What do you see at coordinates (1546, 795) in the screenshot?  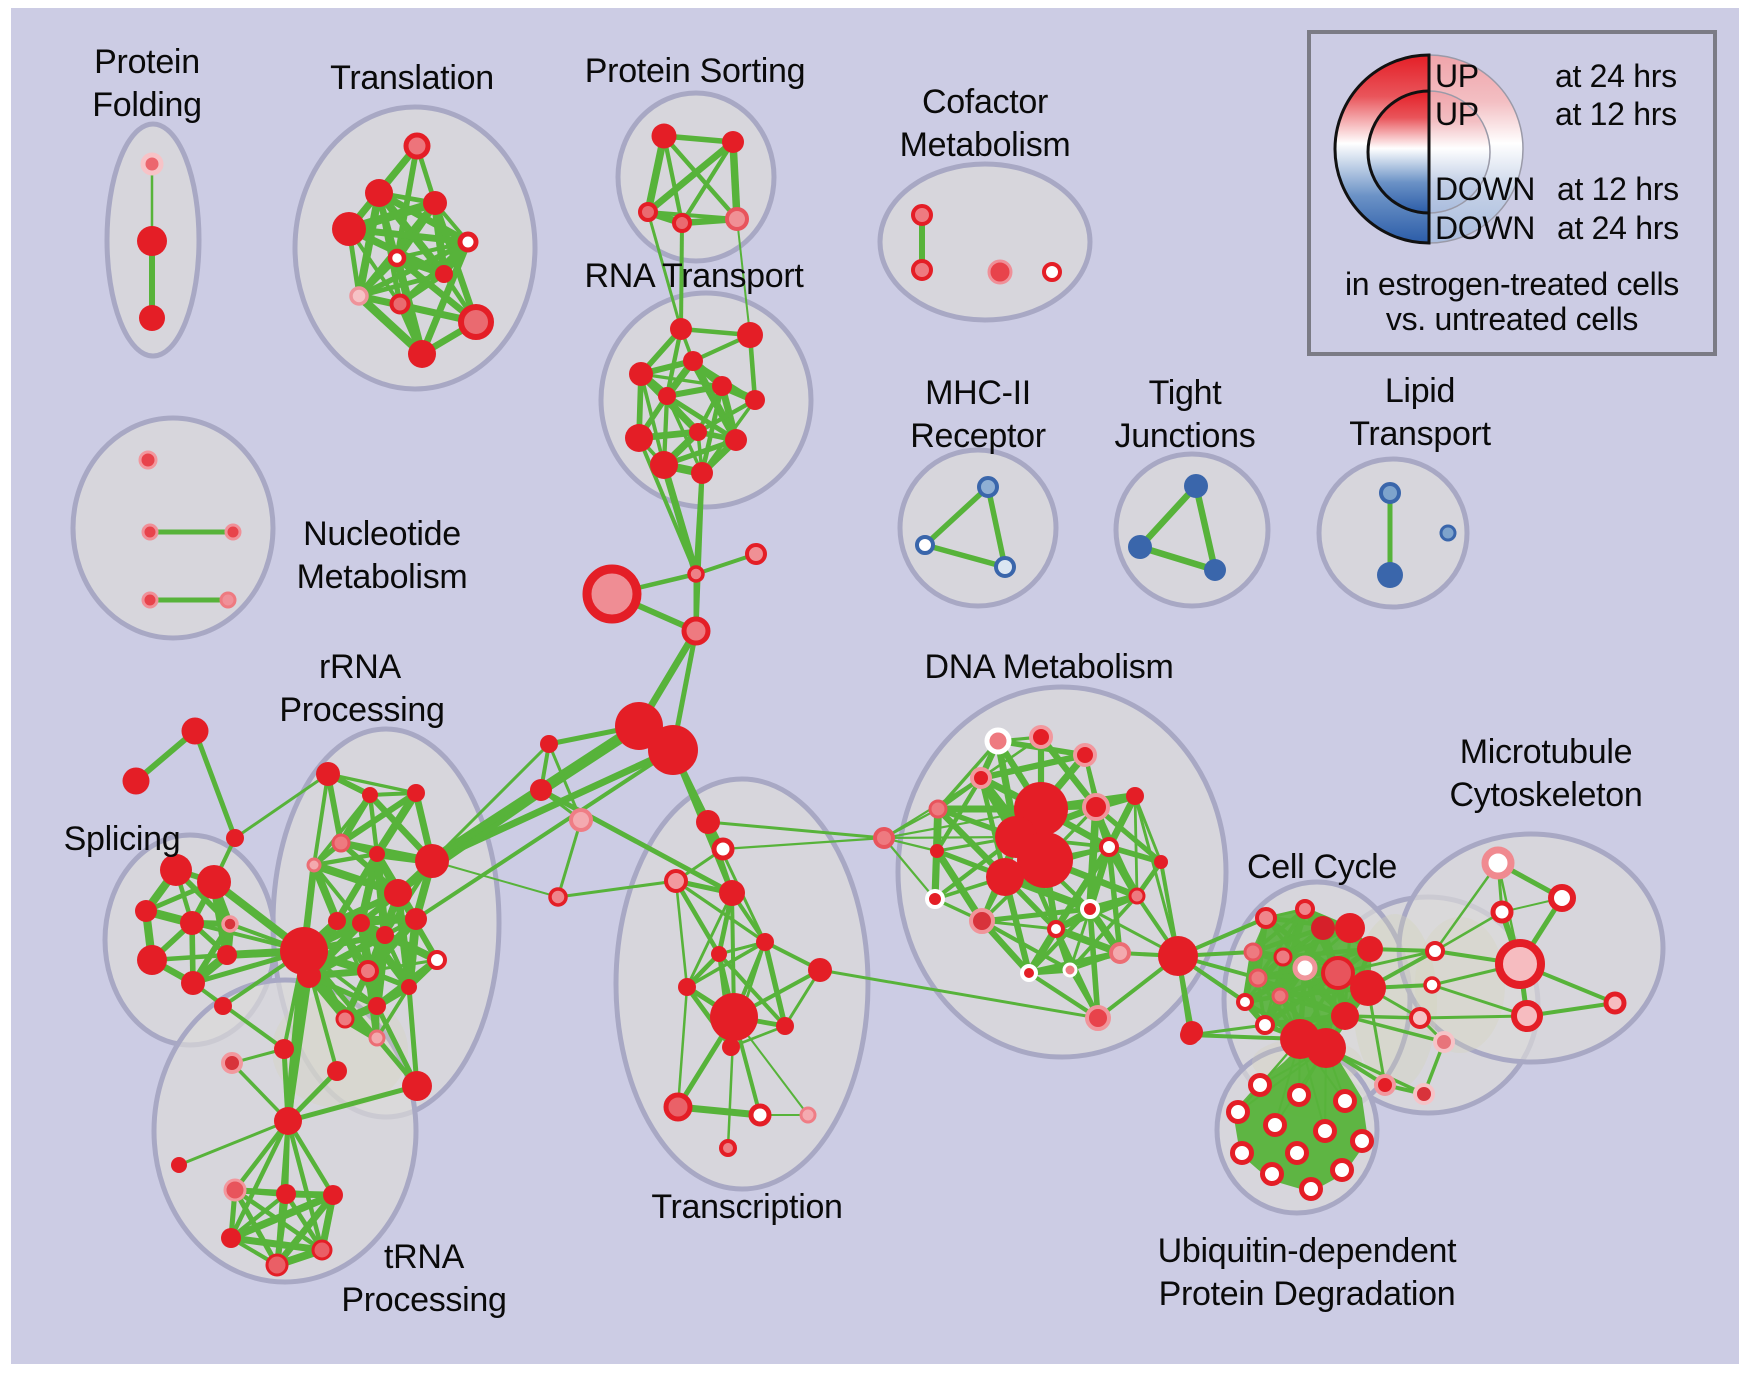 I see `svg-text: Cytoskeleton` at bounding box center [1546, 795].